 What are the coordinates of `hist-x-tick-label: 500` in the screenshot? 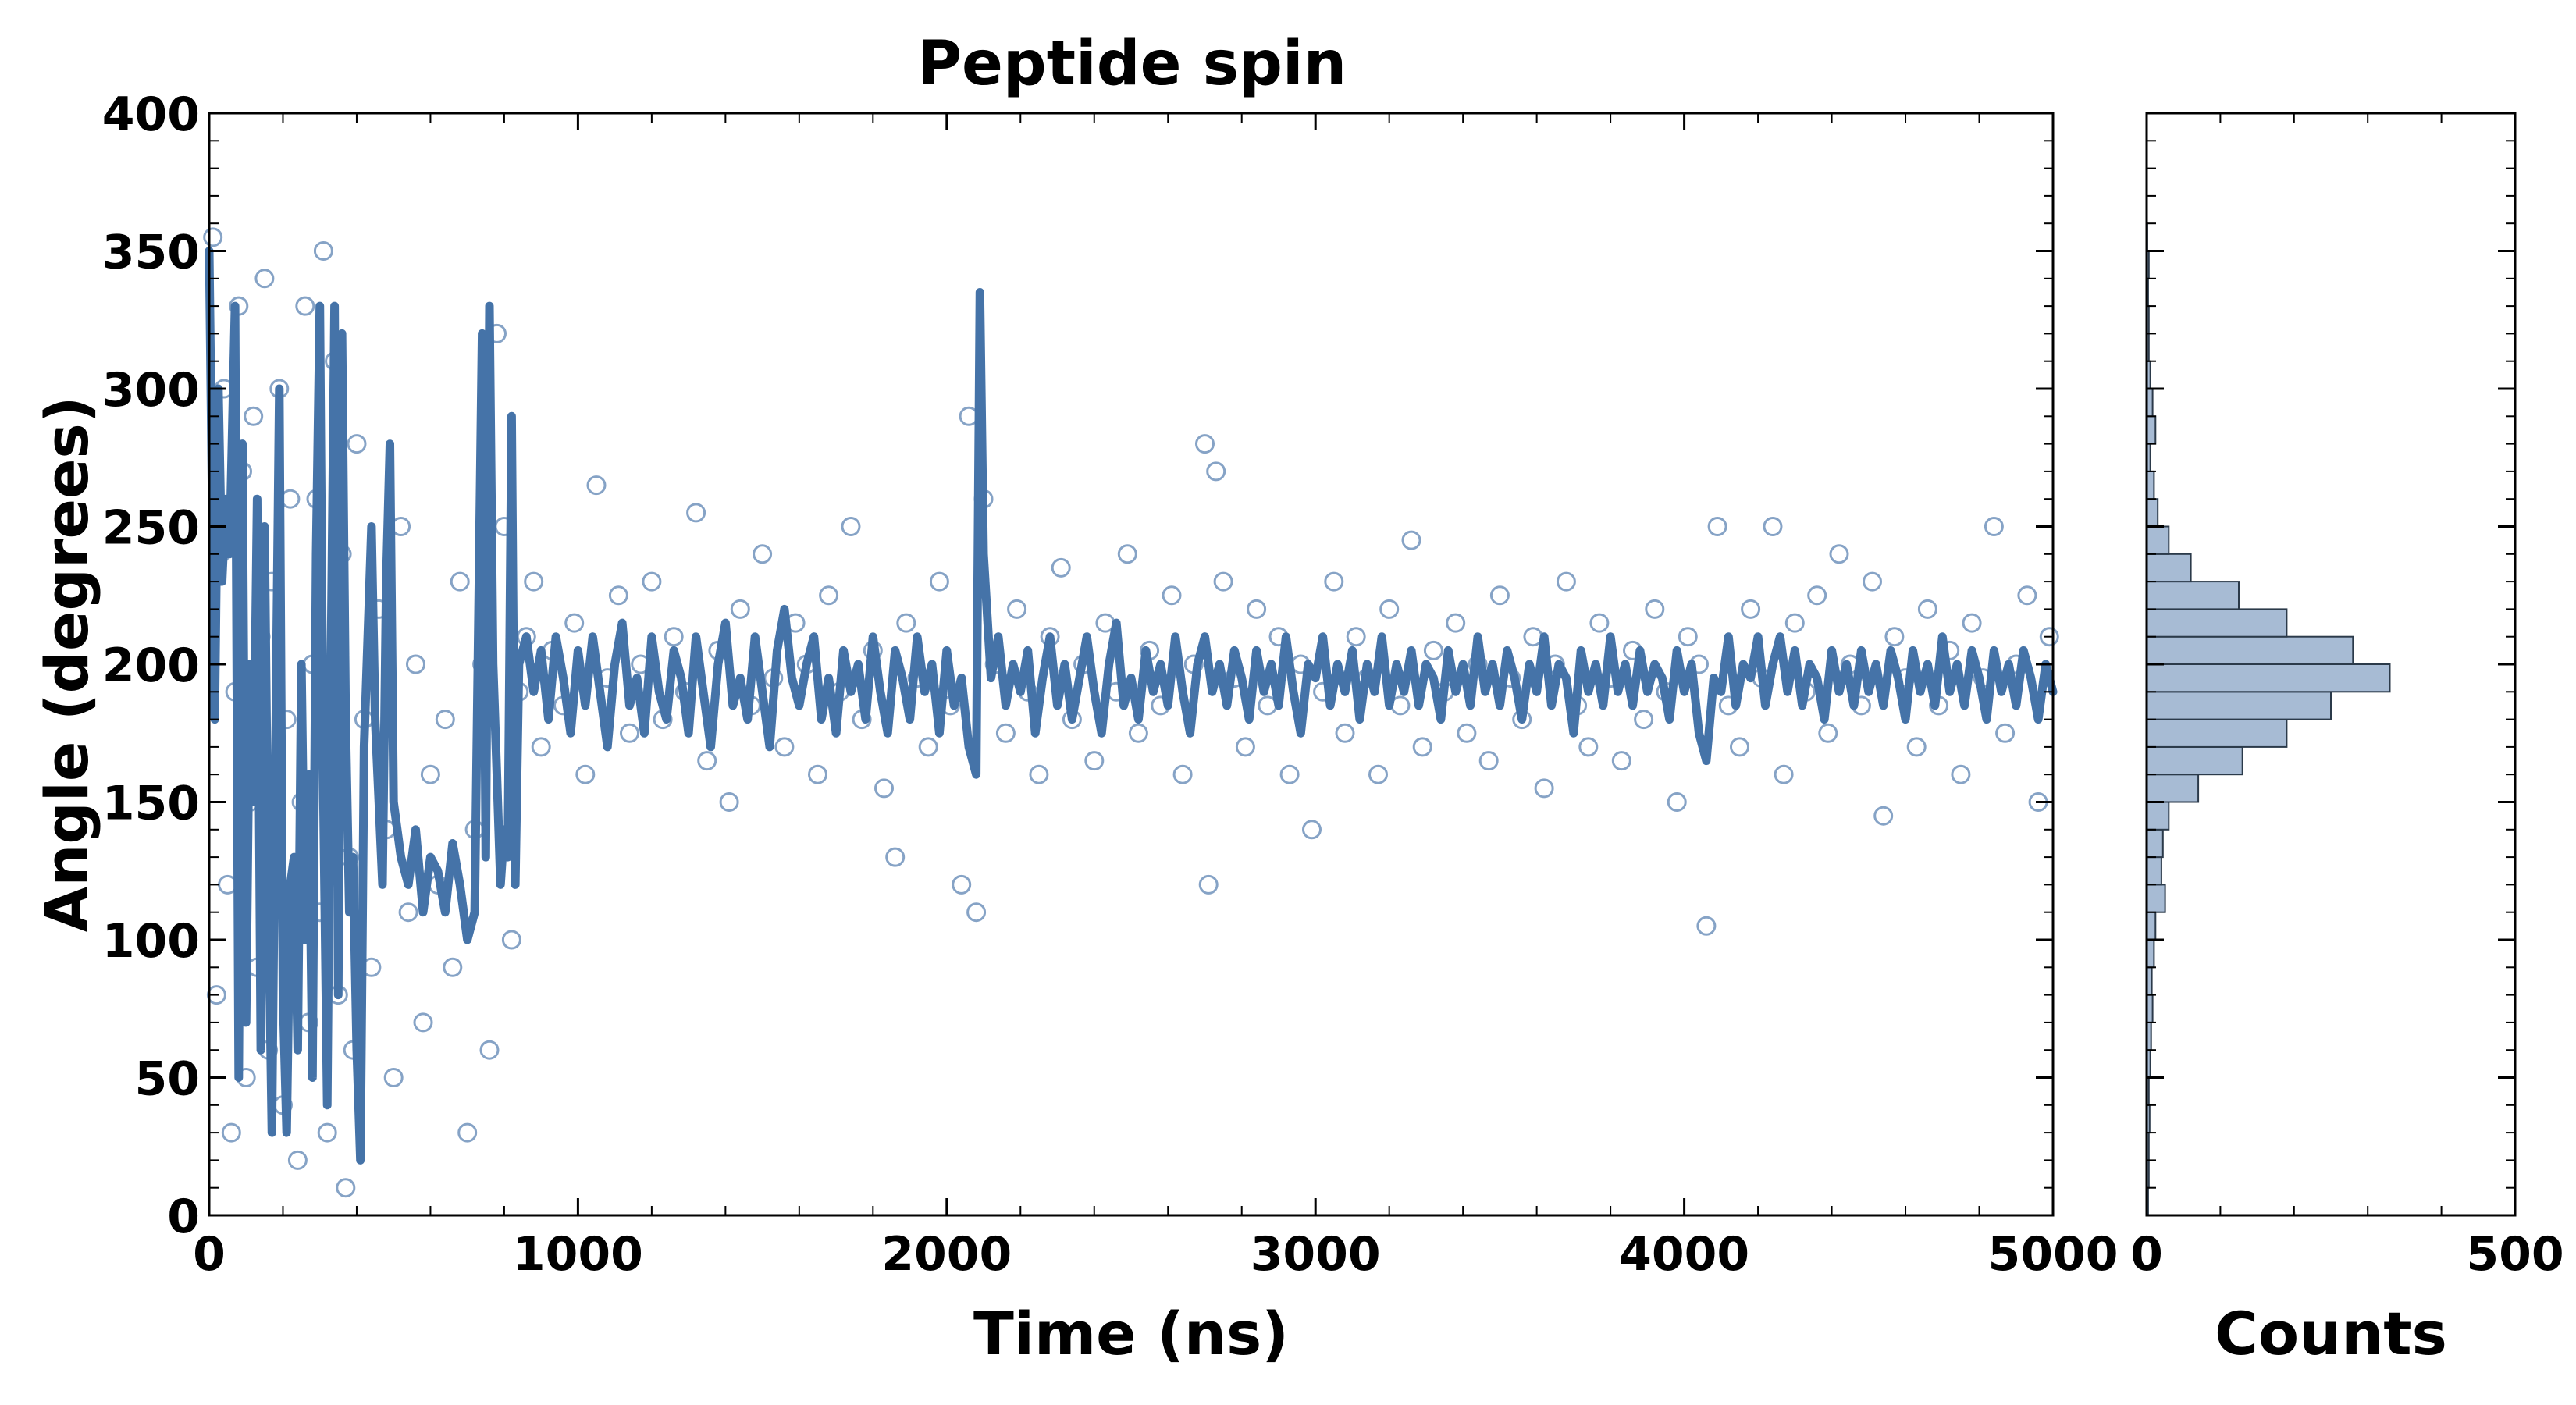 It's located at (2515, 1254).